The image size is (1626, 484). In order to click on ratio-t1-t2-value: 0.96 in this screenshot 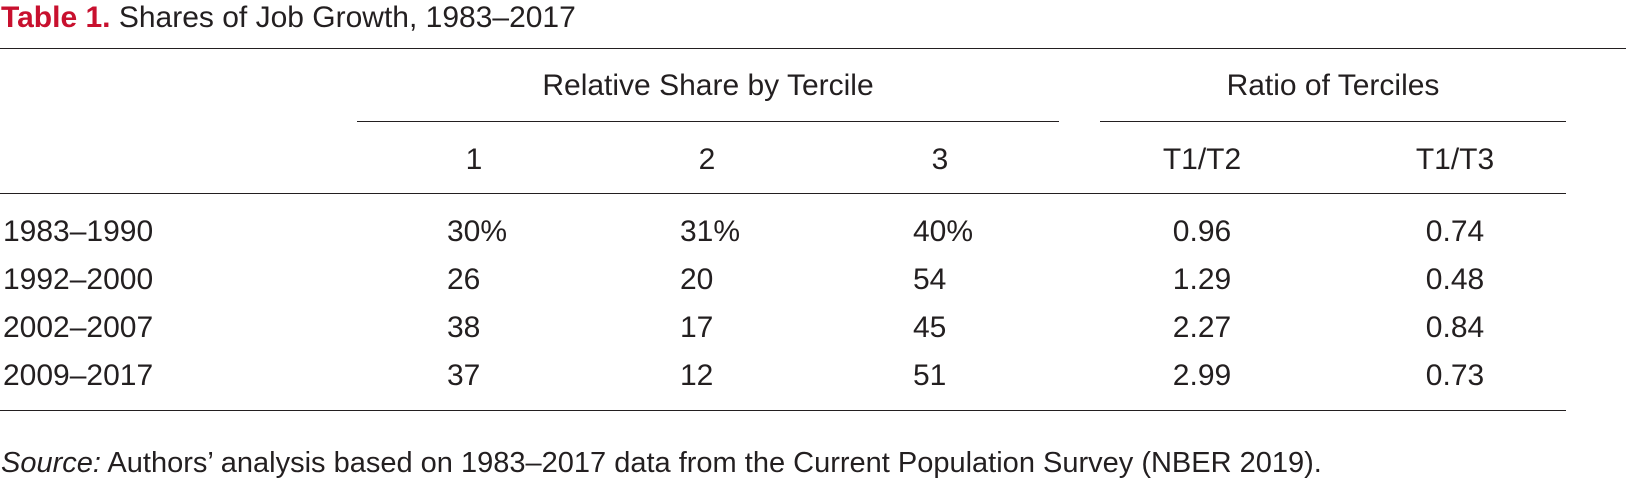, I will do `click(1202, 231)`.